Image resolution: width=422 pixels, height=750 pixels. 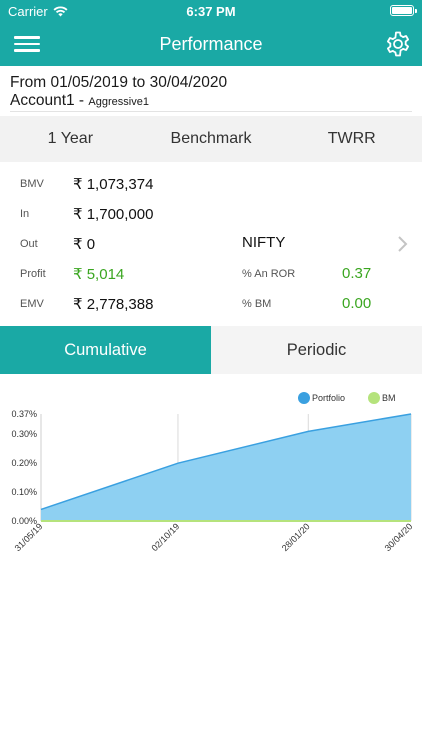 I want to click on legend-bm-swatch, so click(x=374, y=398).